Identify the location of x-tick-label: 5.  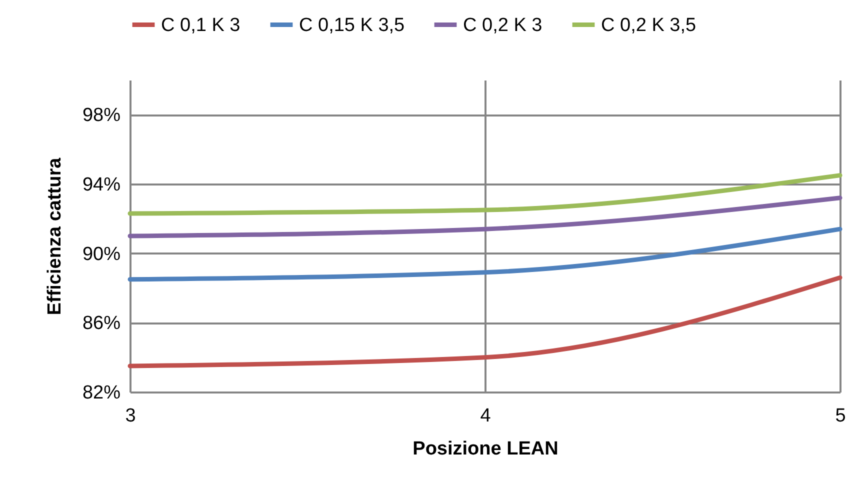
(840, 416).